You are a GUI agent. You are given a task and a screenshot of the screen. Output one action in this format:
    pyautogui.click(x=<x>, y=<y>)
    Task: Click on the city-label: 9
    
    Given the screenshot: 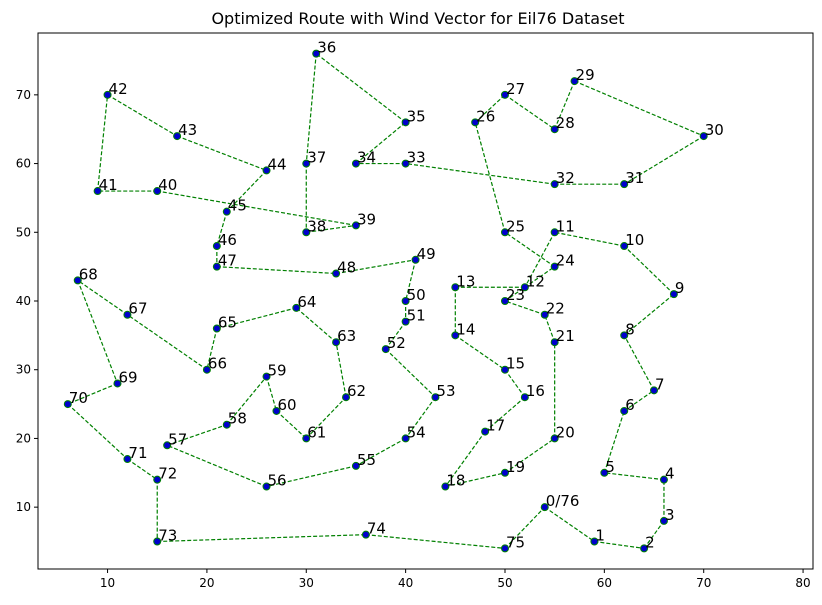 What is the action you would take?
    pyautogui.click(x=680, y=288)
    